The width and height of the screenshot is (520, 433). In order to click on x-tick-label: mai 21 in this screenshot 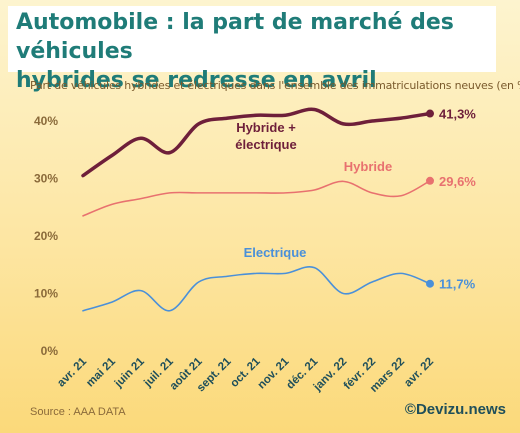, I will do `click(101, 372)`.